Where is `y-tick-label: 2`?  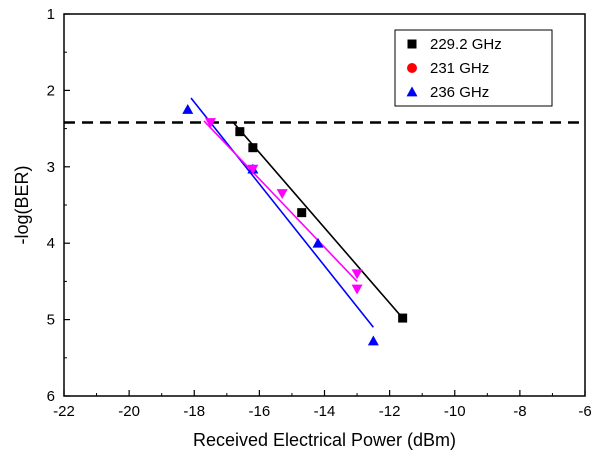
y-tick-label: 2 is located at coordinates (51, 90).